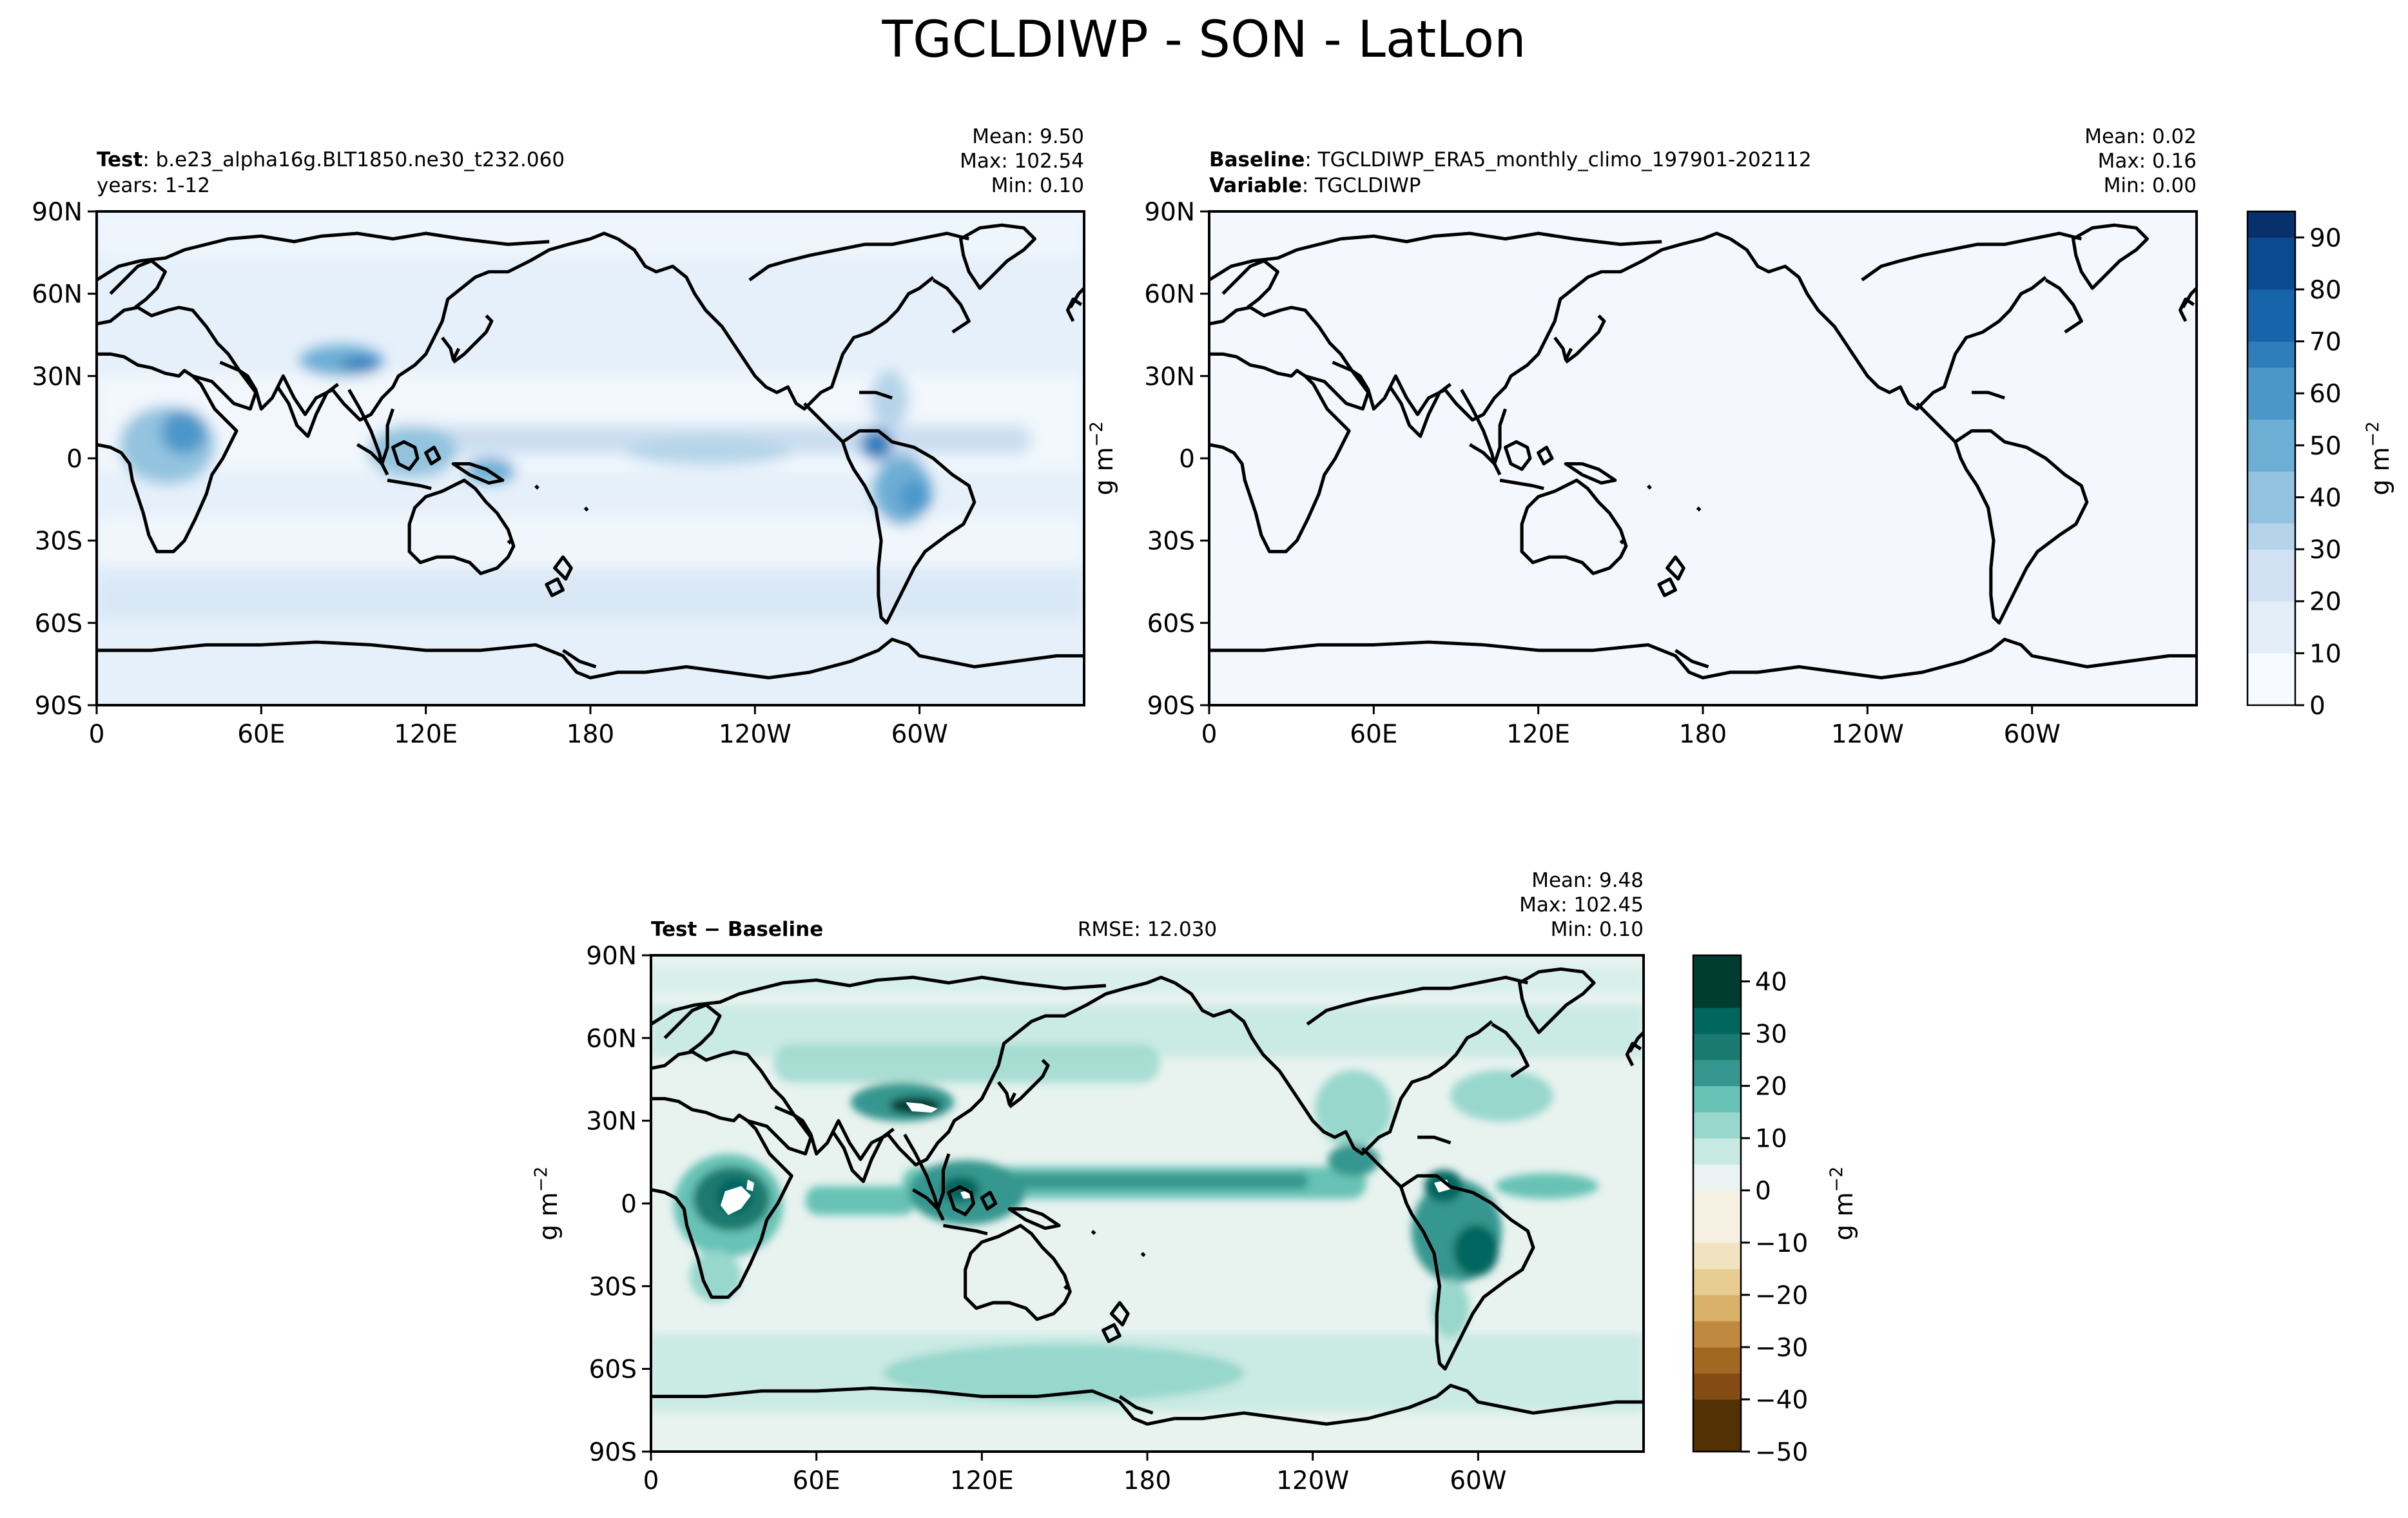  I want to click on test-ytick-label: 30N, so click(58, 376).